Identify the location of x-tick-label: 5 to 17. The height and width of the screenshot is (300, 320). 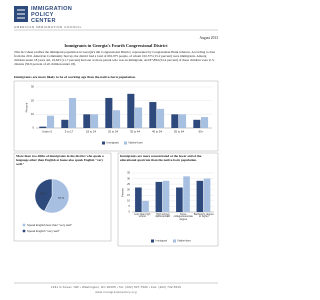
(69, 132).